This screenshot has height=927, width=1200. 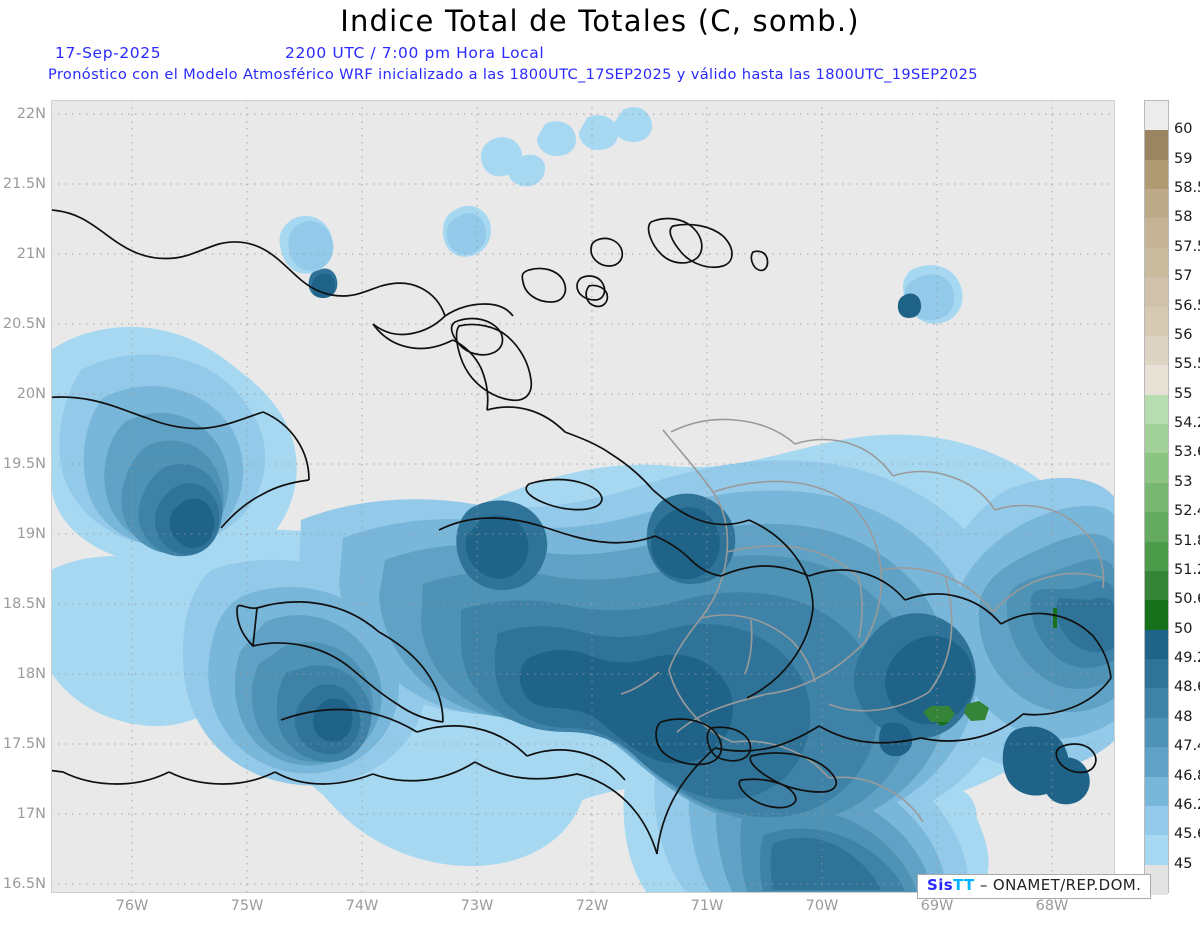 What do you see at coordinates (31, 394) in the screenshot?
I see `y-tick-label: 20N` at bounding box center [31, 394].